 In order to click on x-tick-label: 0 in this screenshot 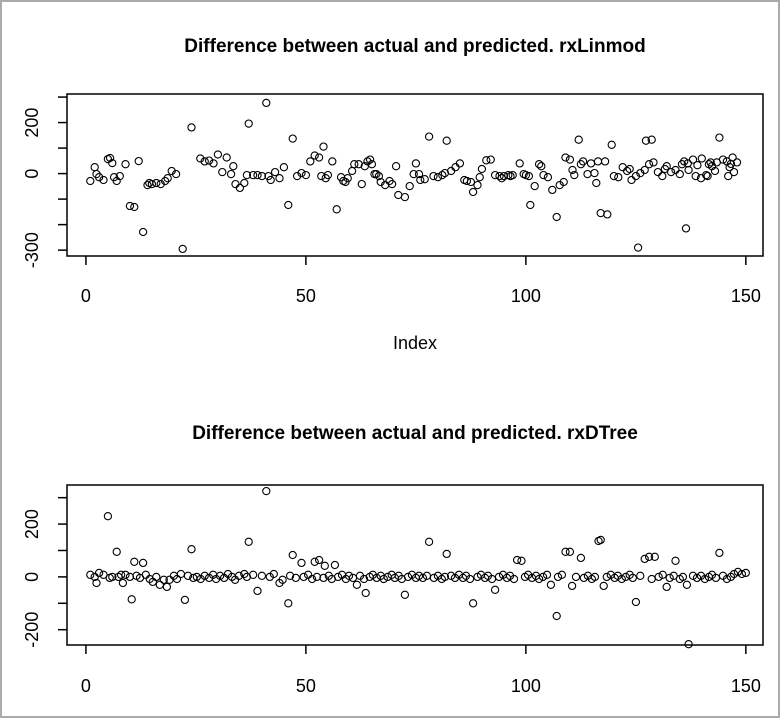, I will do `click(86, 686)`.